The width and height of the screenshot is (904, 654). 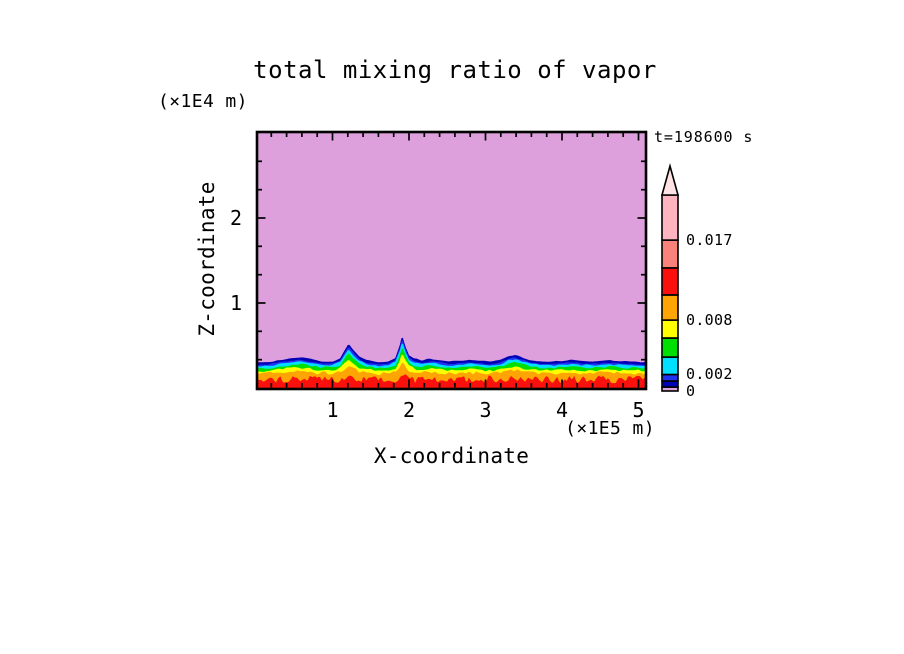 I want to click on x-tick-label: 5, so click(x=638, y=410).